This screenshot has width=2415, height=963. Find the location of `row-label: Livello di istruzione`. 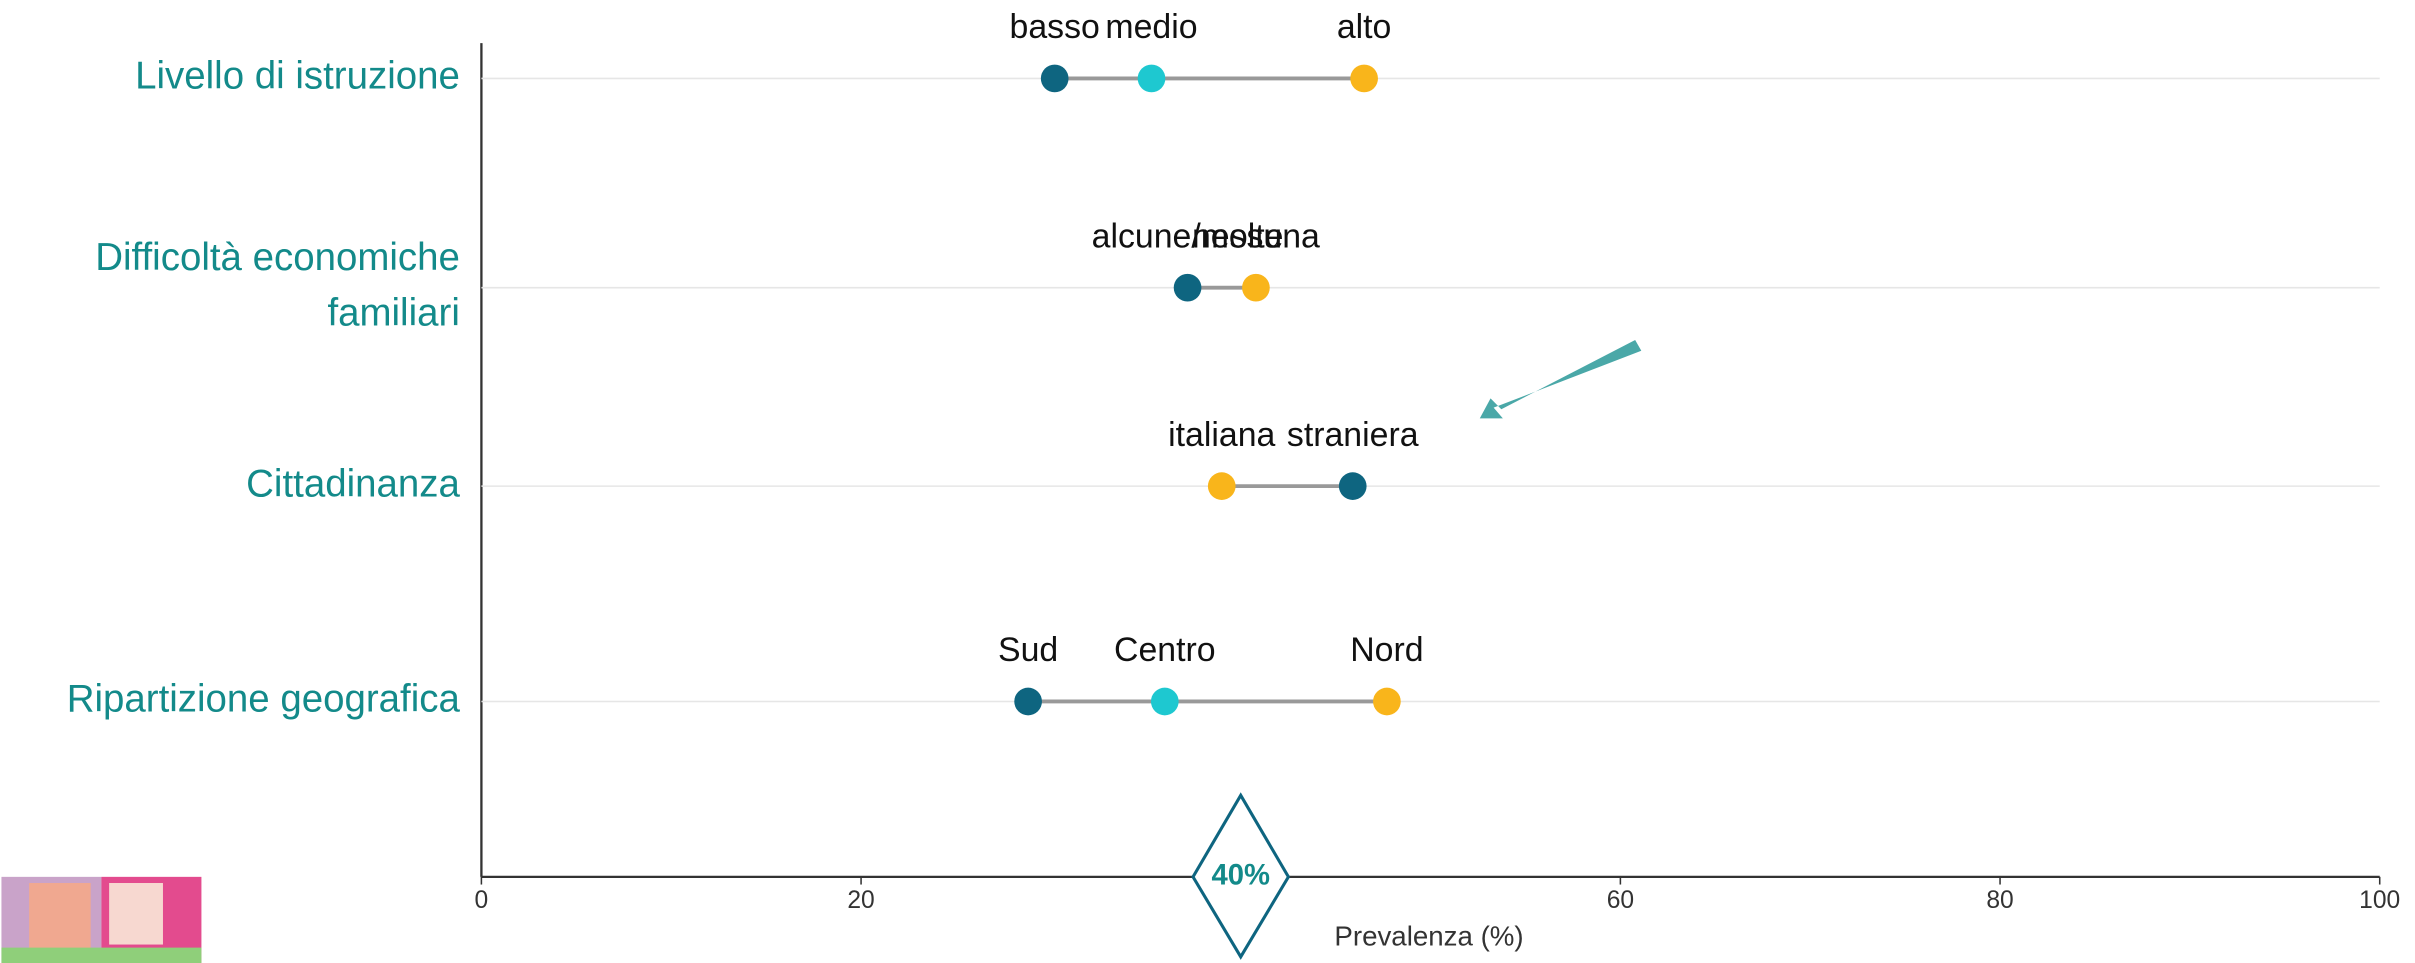

row-label: Livello di istruzione is located at coordinates (297, 76).